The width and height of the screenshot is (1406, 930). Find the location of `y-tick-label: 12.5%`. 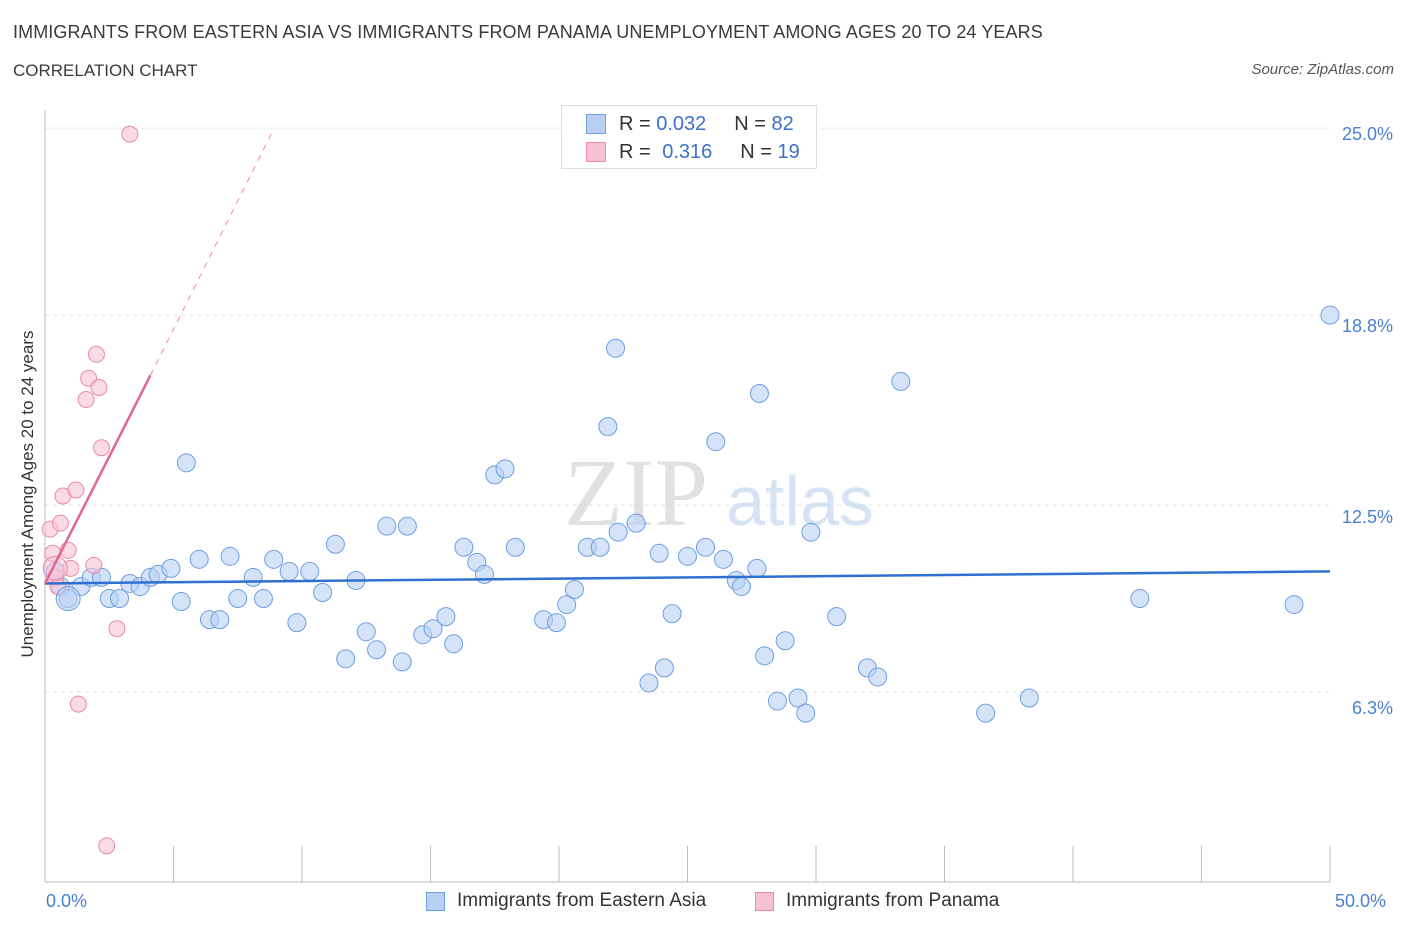

y-tick-label: 12.5% is located at coordinates (1367, 517).